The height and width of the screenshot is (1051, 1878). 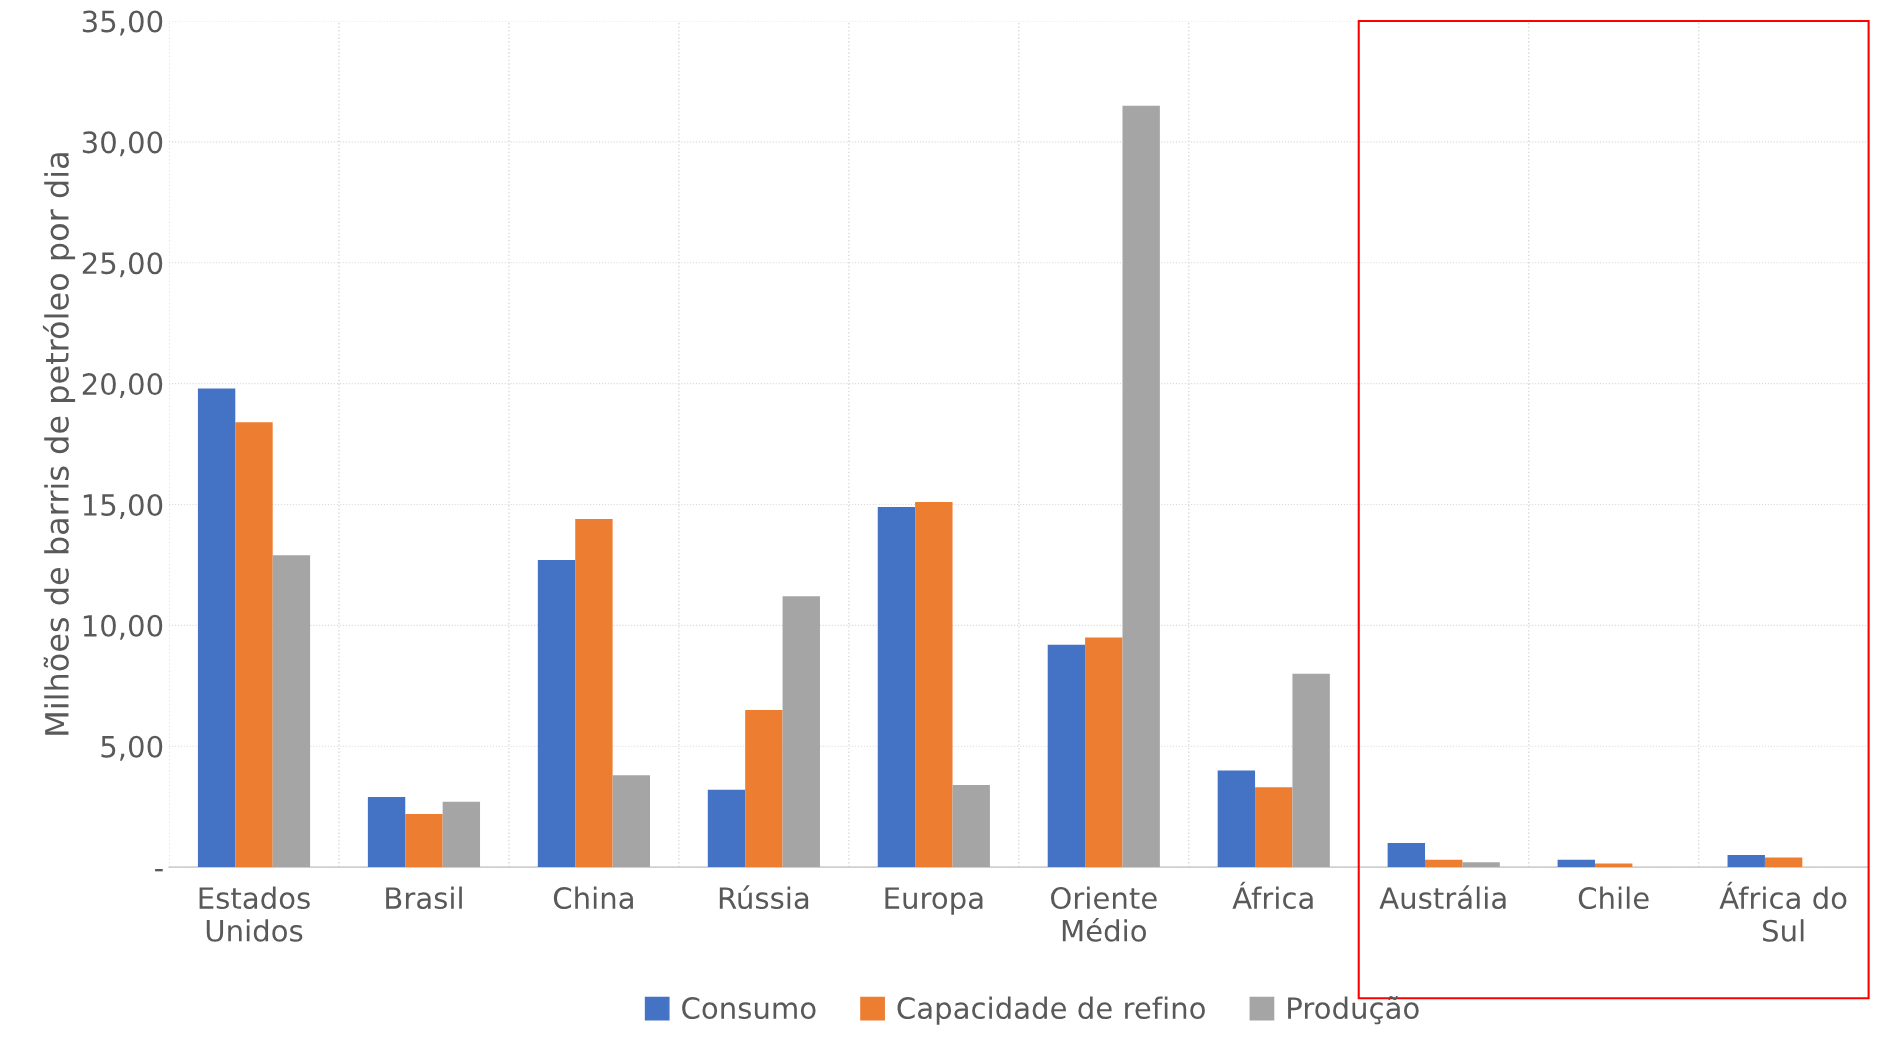 I want to click on x-tick-label: Oriente Médio, so click(x=1104, y=914).